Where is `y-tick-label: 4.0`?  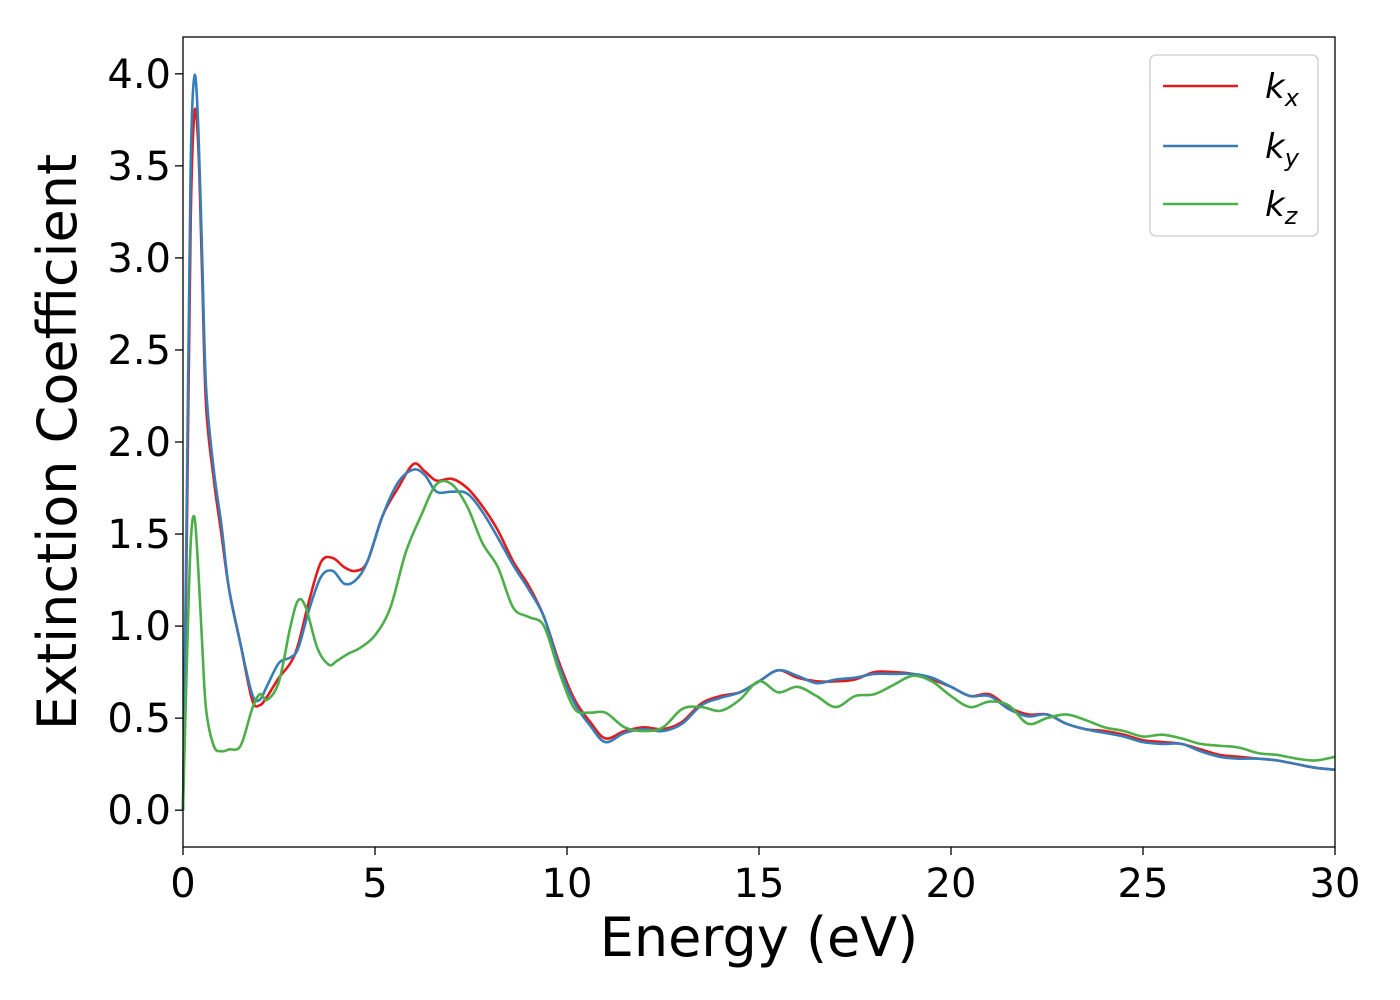
y-tick-label: 4.0 is located at coordinates (139, 75).